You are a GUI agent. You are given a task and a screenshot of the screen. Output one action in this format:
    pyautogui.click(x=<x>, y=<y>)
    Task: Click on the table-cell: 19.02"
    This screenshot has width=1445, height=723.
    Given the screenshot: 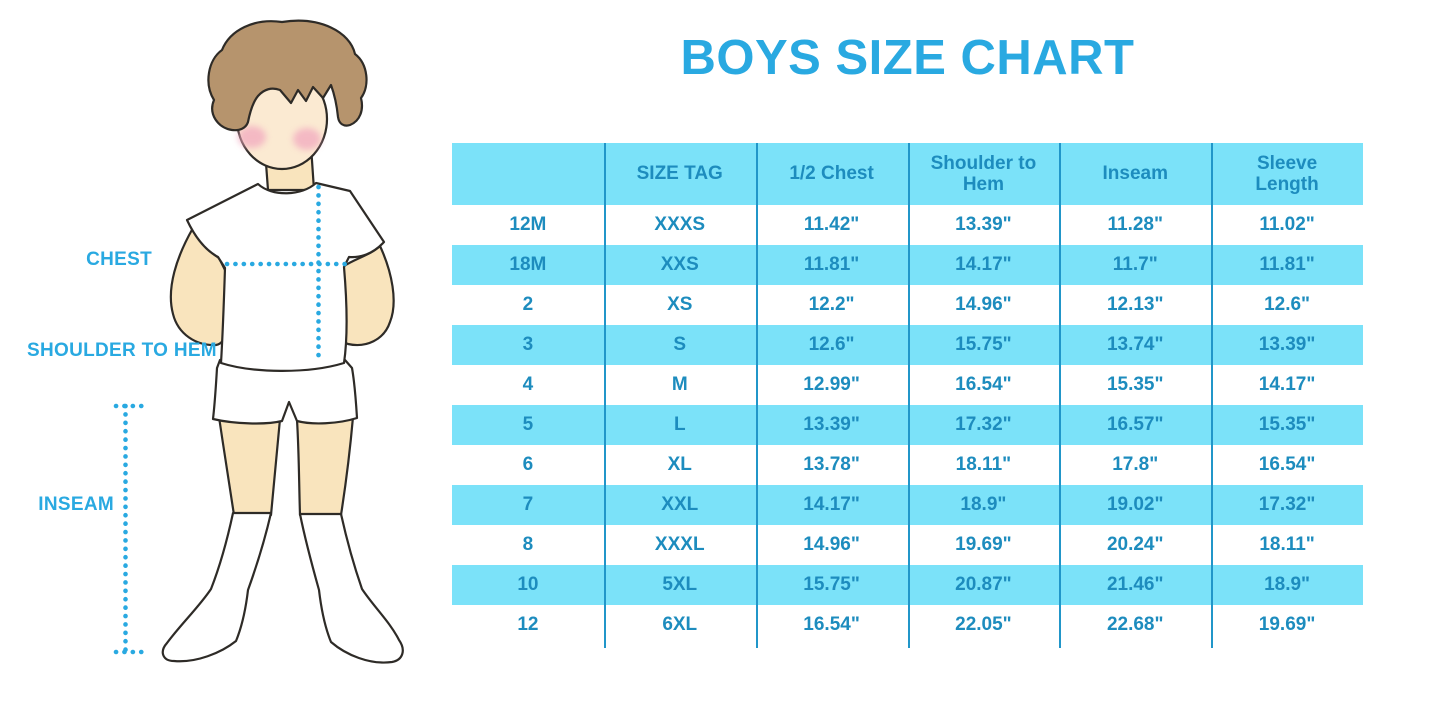 What is the action you would take?
    pyautogui.click(x=1135, y=504)
    